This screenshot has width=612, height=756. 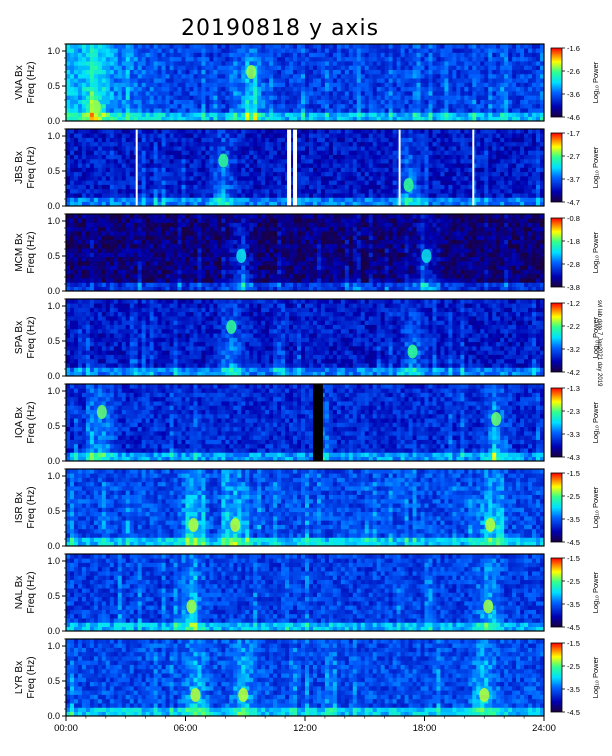 I want to click on figure-title: 20190818 y axis, so click(x=280, y=28).